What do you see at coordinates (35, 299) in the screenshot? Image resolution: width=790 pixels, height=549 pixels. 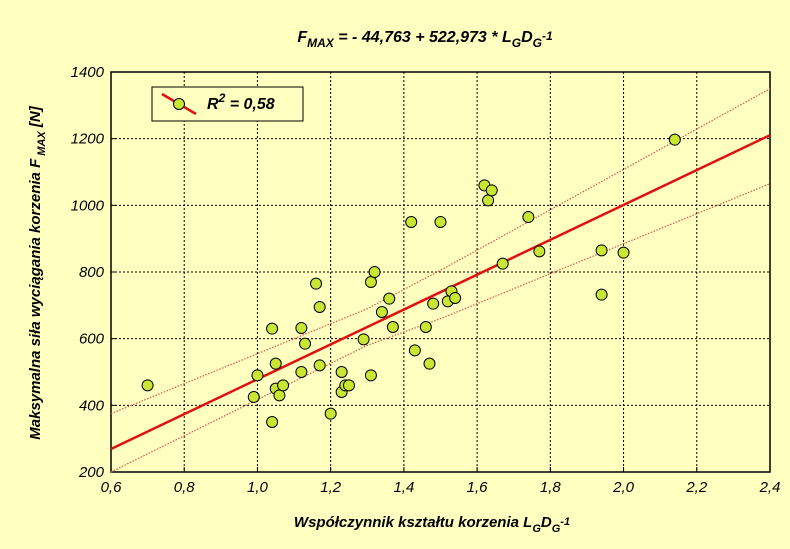 I see `label-part-0: Maksymalna siła wyciągania korzenia F` at bounding box center [35, 299].